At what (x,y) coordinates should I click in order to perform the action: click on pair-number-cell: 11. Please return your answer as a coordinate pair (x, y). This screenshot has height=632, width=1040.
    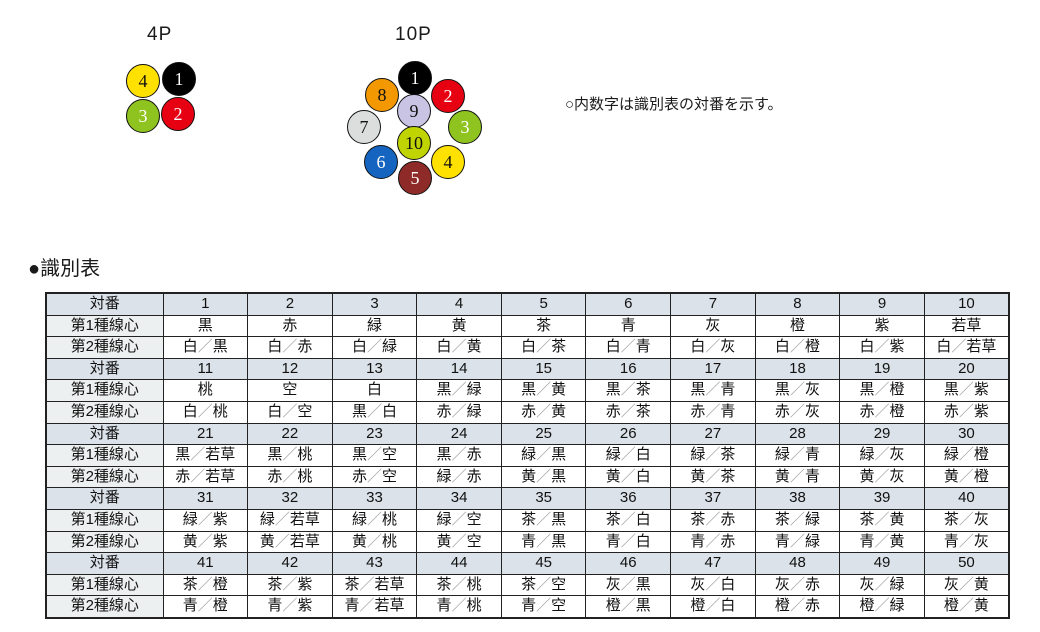
    Looking at the image, I should click on (205, 369).